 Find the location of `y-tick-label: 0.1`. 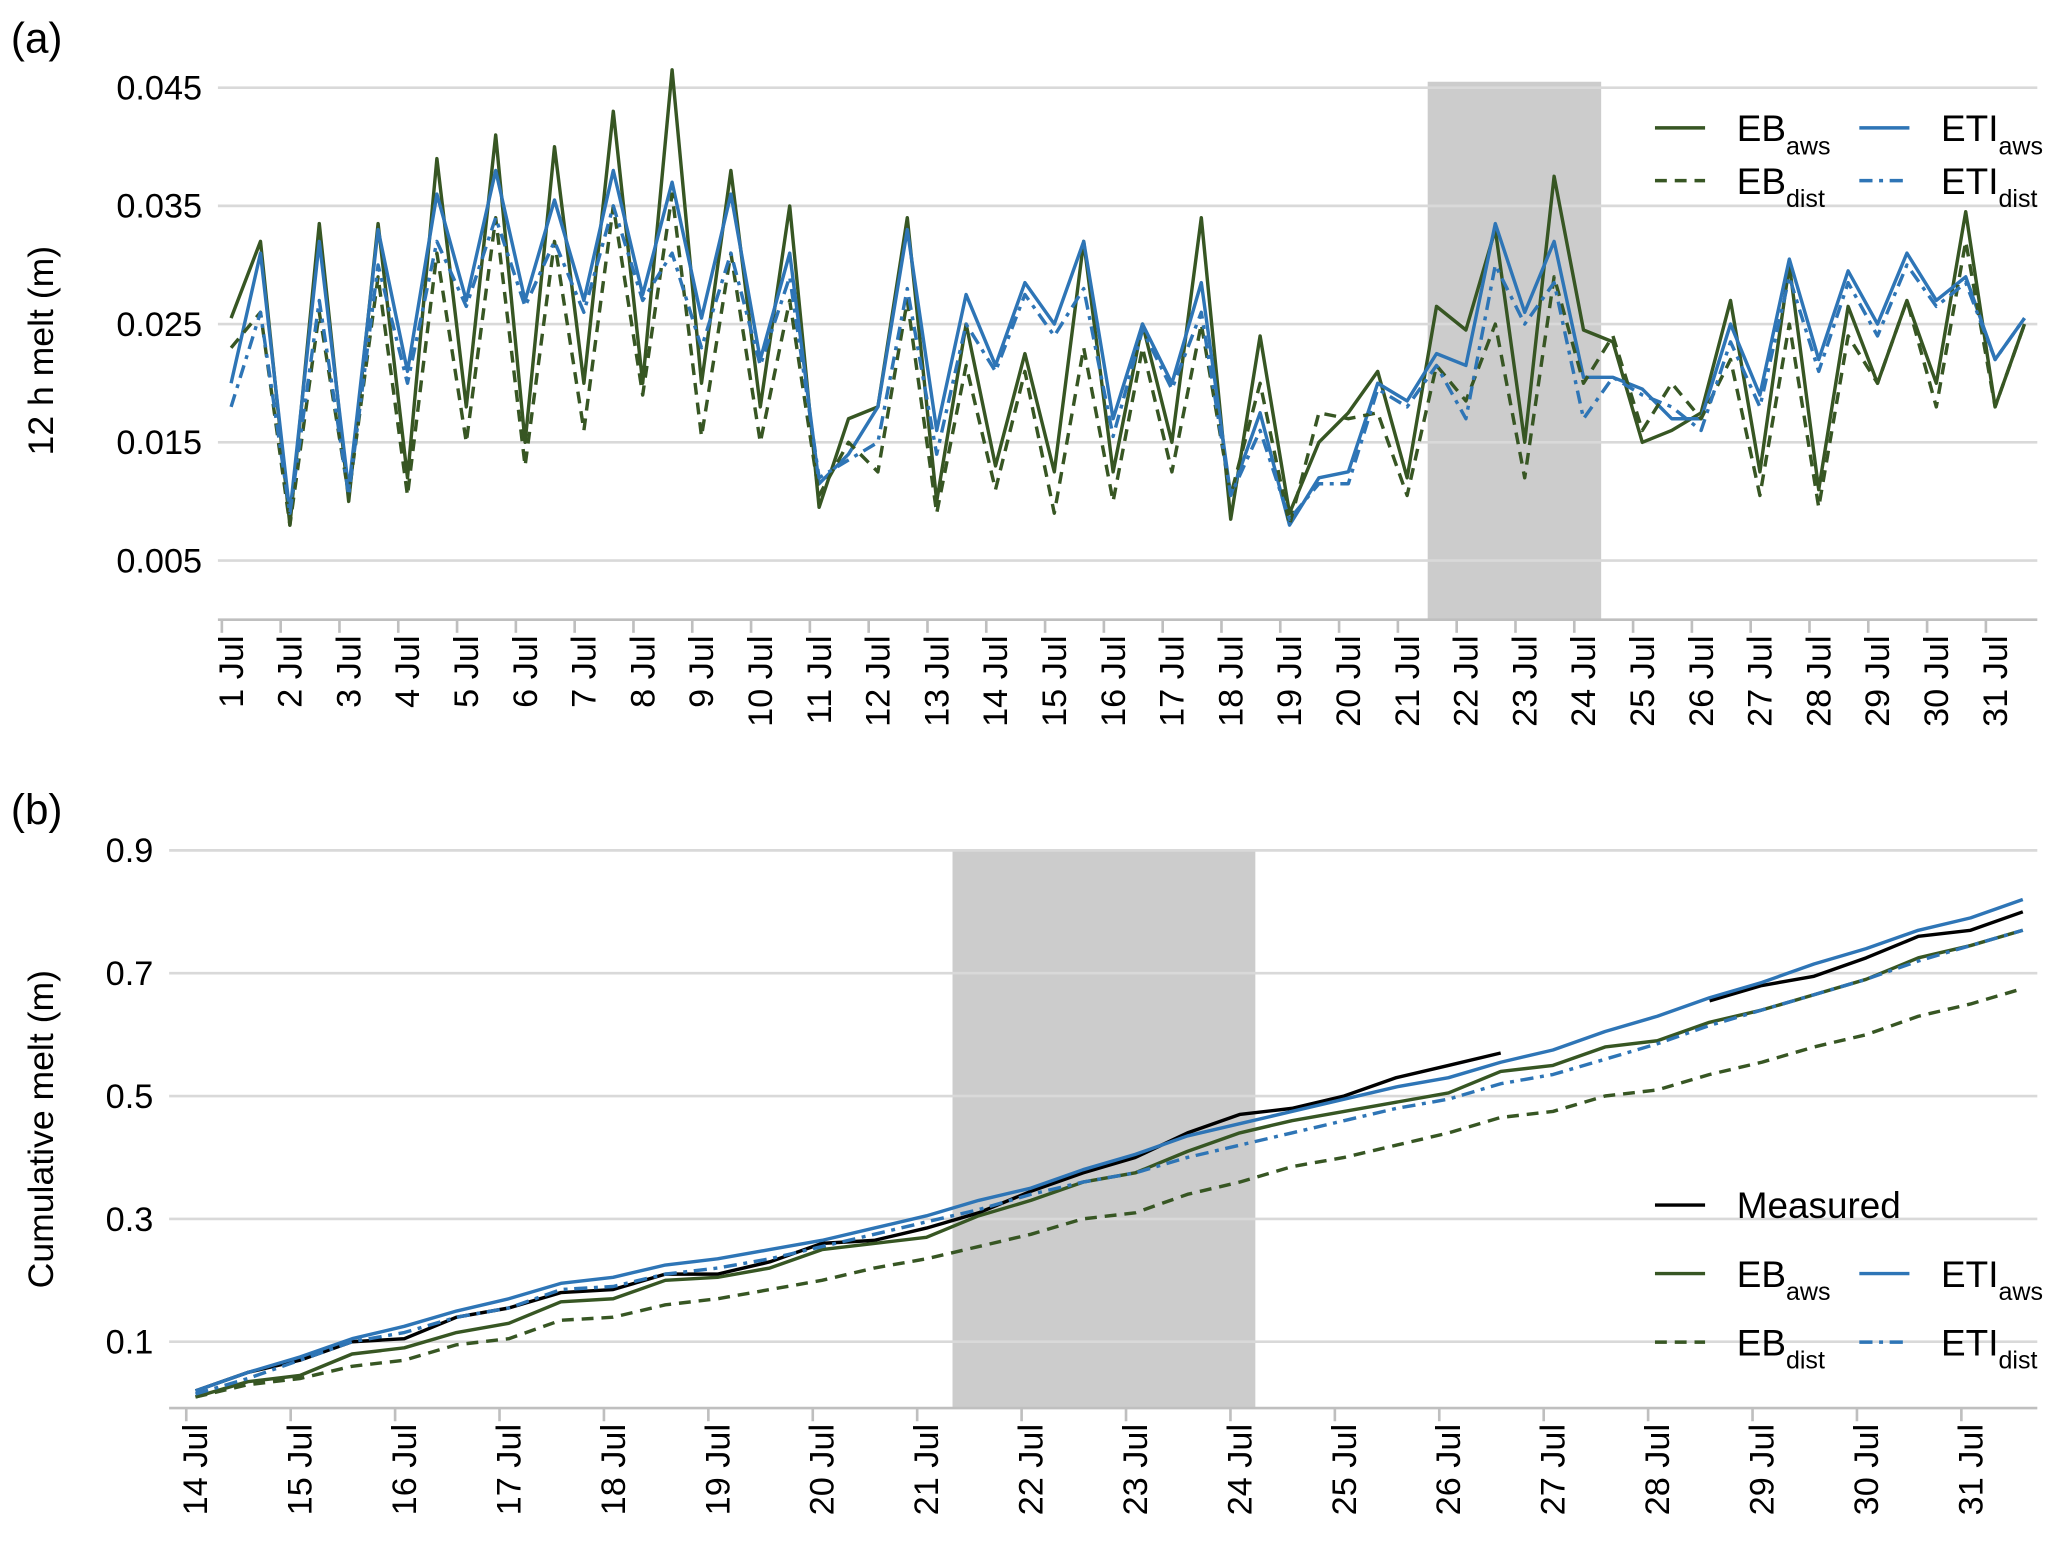

y-tick-label: 0.1 is located at coordinates (130, 1343).